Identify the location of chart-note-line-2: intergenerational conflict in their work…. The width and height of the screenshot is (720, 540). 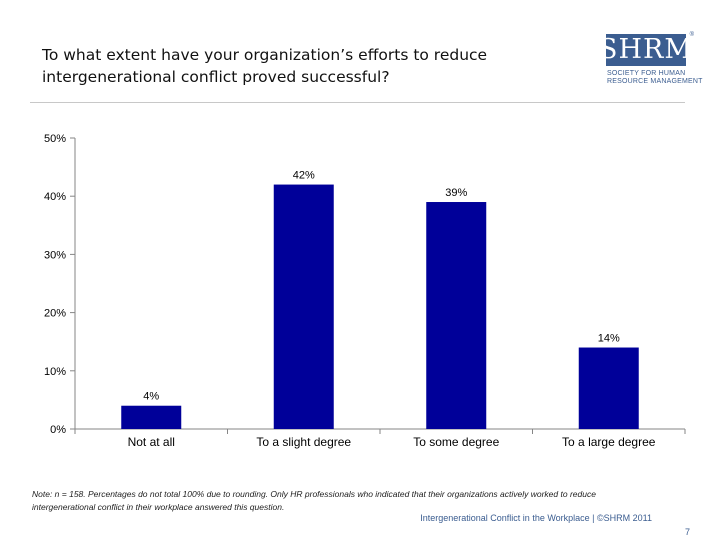
(158, 507).